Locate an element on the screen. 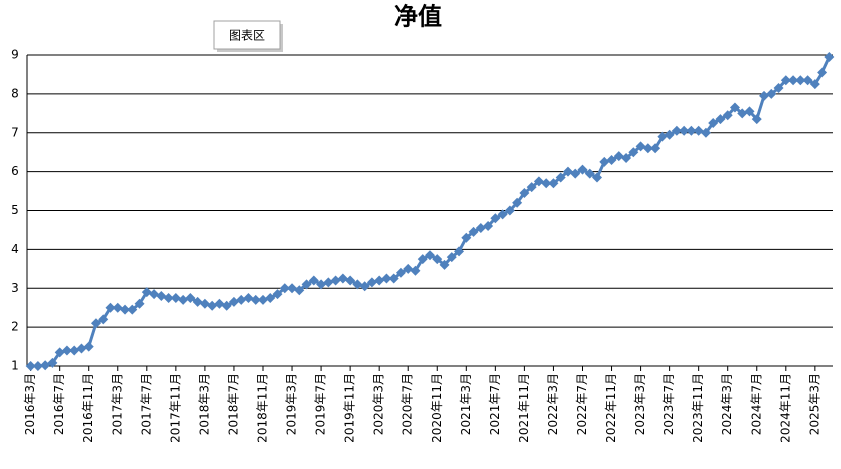 Image resolution: width=841 pixels, height=469 pixels. x-tick-label: 2017年11月 is located at coordinates (175, 408).